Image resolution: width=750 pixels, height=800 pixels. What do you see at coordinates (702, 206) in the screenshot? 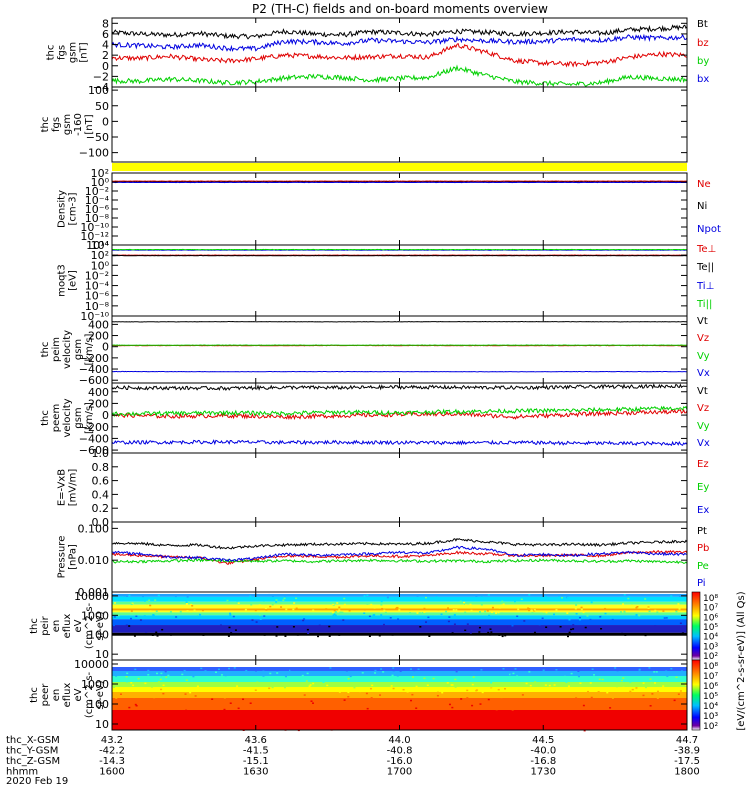
I see `legend-Ni: Ni` at bounding box center [702, 206].